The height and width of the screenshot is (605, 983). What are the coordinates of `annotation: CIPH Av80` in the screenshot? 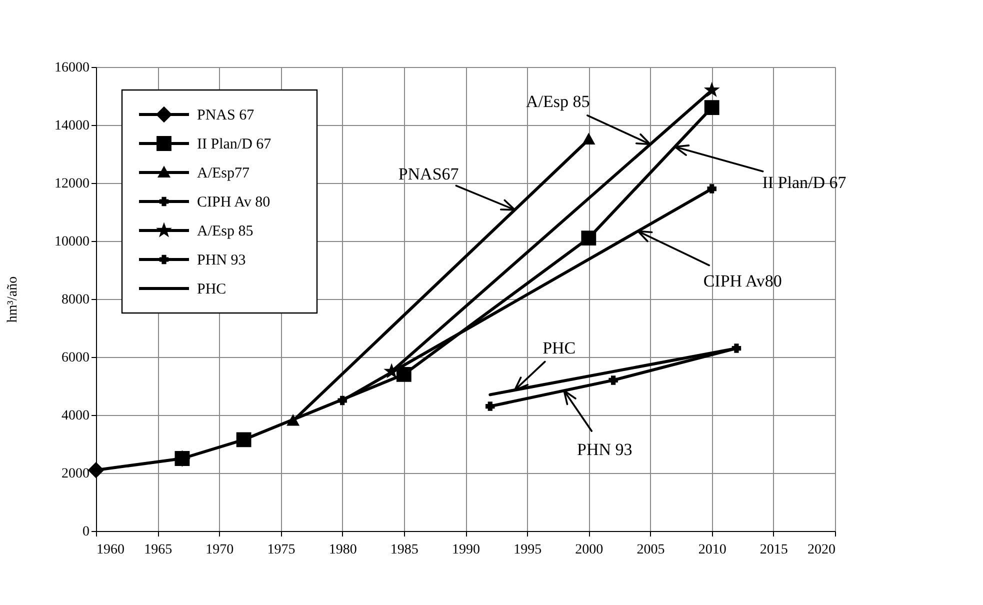 It's located at (742, 280).